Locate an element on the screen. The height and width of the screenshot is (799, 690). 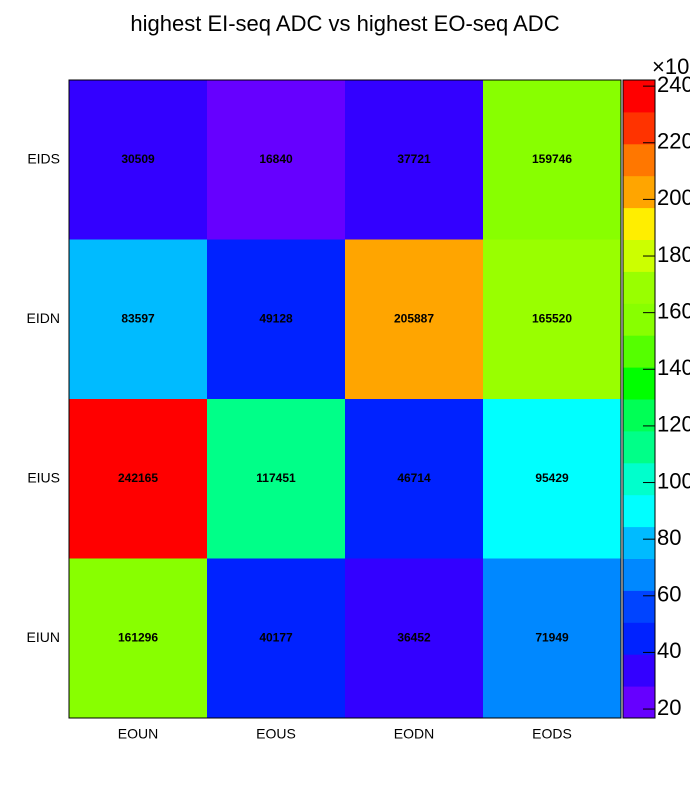
colorbar-tick-label: 180 is located at coordinates (673, 254).